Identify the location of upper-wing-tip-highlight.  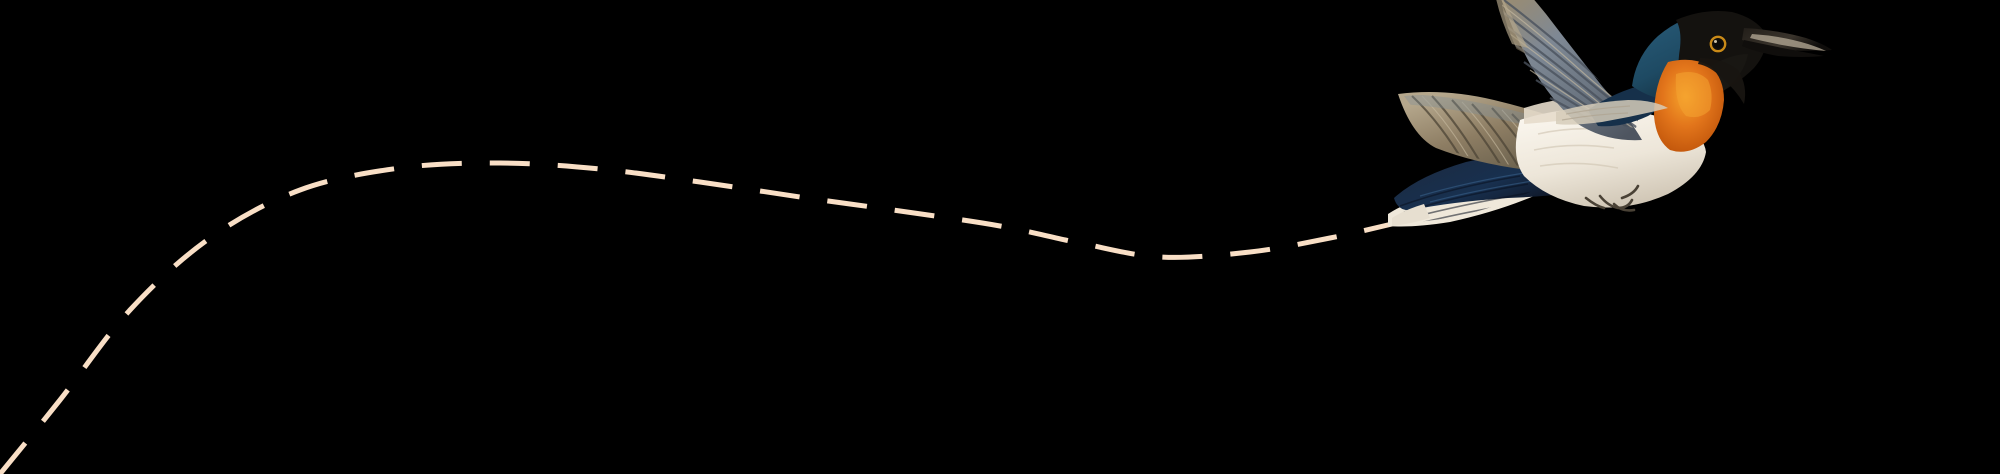
(1512, 24).